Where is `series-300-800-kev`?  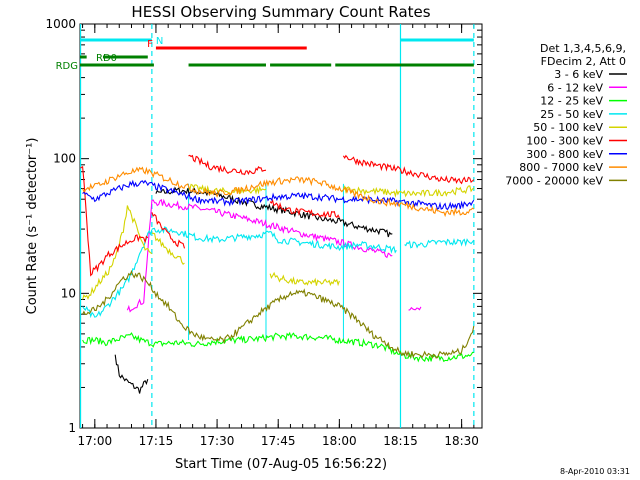
series-300-800-kev is located at coordinates (278, 195).